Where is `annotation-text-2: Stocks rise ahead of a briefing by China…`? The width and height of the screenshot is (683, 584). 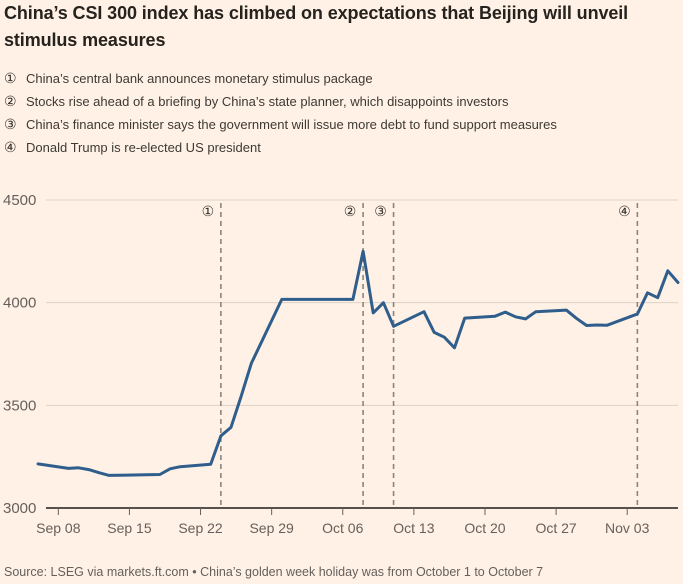 annotation-text-2: Stocks rise ahead of a briefing by China… is located at coordinates (267, 101).